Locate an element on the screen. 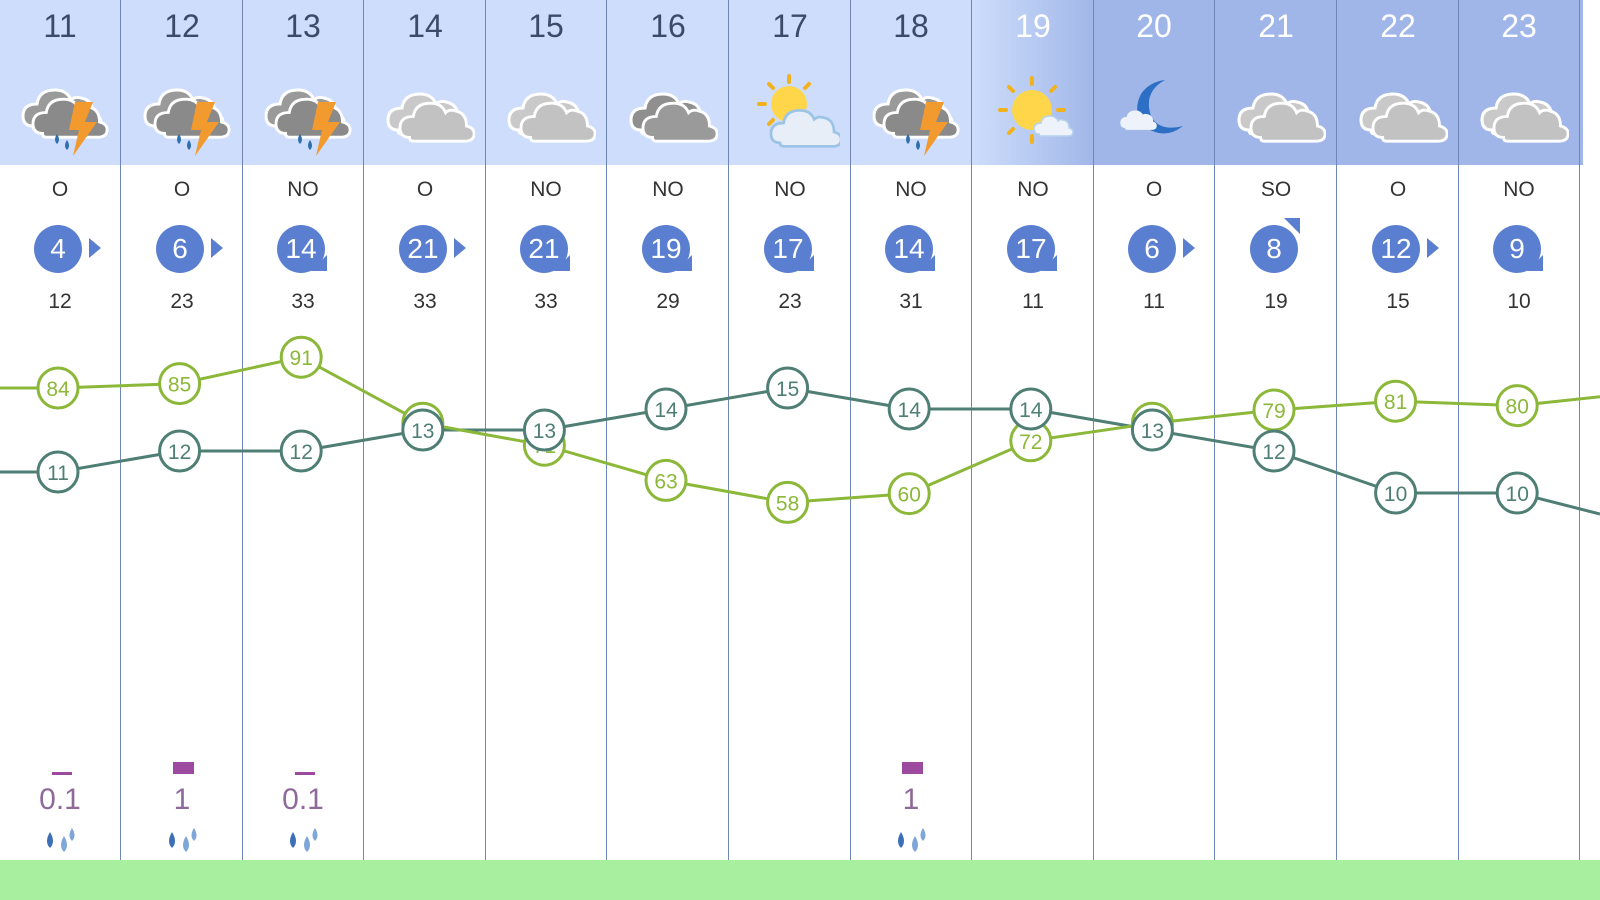  wind-speed-badge: 19 is located at coordinates (666, 249).